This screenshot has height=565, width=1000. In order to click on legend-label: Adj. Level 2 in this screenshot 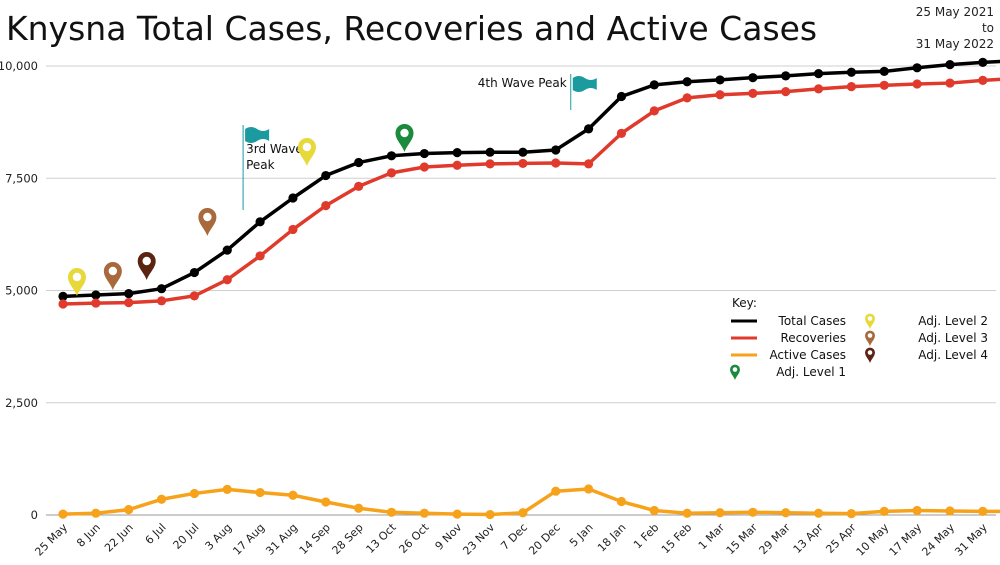, I will do `click(953, 321)`.